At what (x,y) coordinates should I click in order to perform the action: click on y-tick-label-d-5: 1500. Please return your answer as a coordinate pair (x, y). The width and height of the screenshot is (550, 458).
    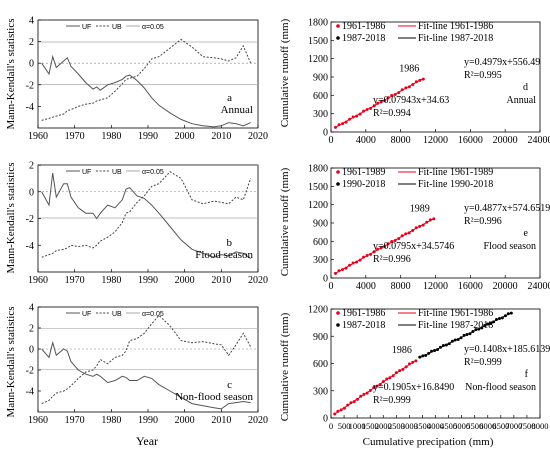
    Looking at the image, I should click on (318, 41).